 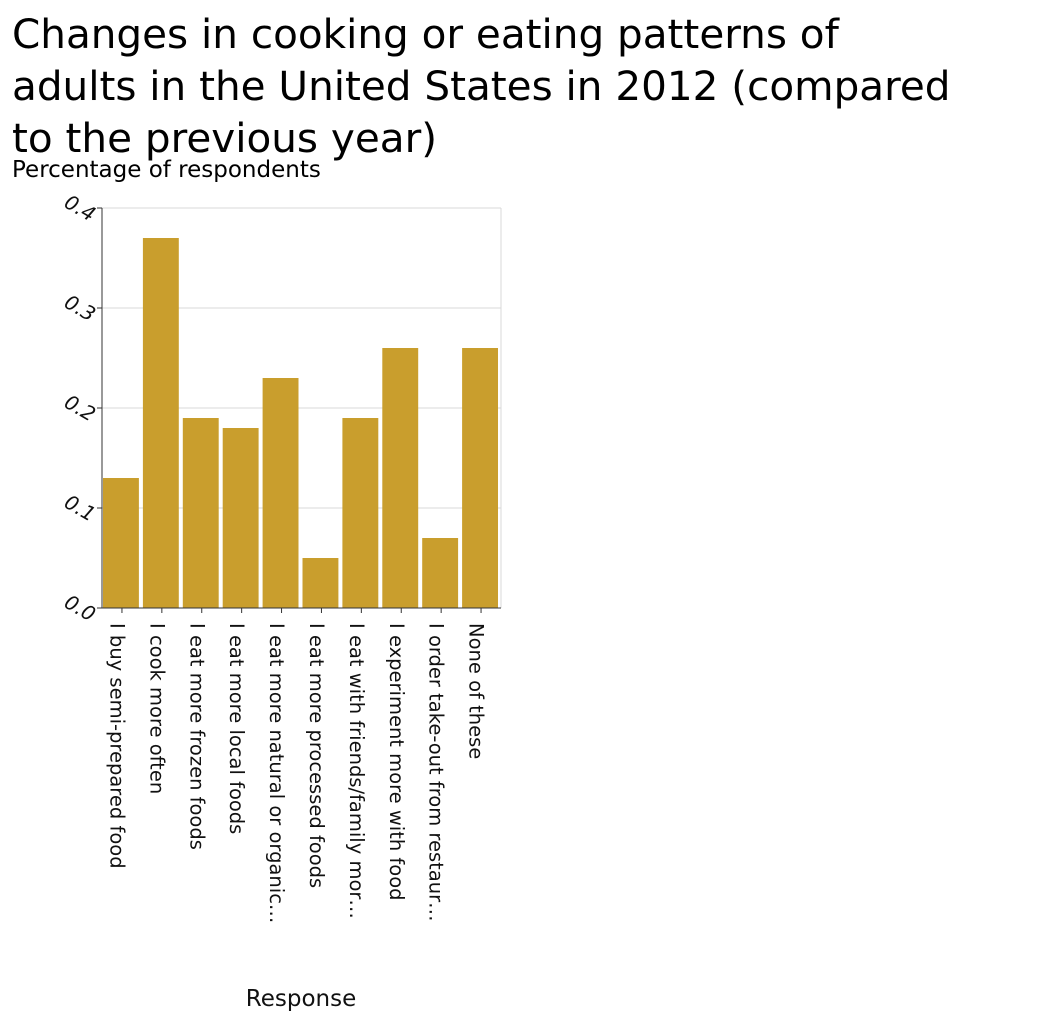 I want to click on x-tick-label: I experiment more with food, so click(x=396, y=762).